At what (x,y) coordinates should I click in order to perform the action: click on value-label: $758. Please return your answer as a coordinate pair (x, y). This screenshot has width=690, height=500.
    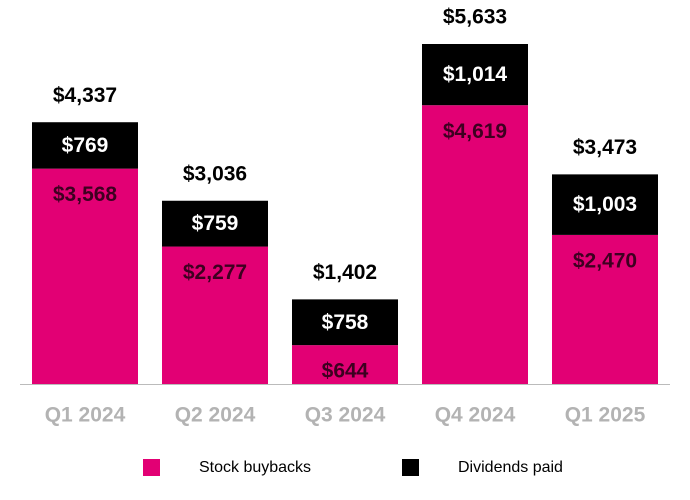
    Looking at the image, I should click on (345, 322).